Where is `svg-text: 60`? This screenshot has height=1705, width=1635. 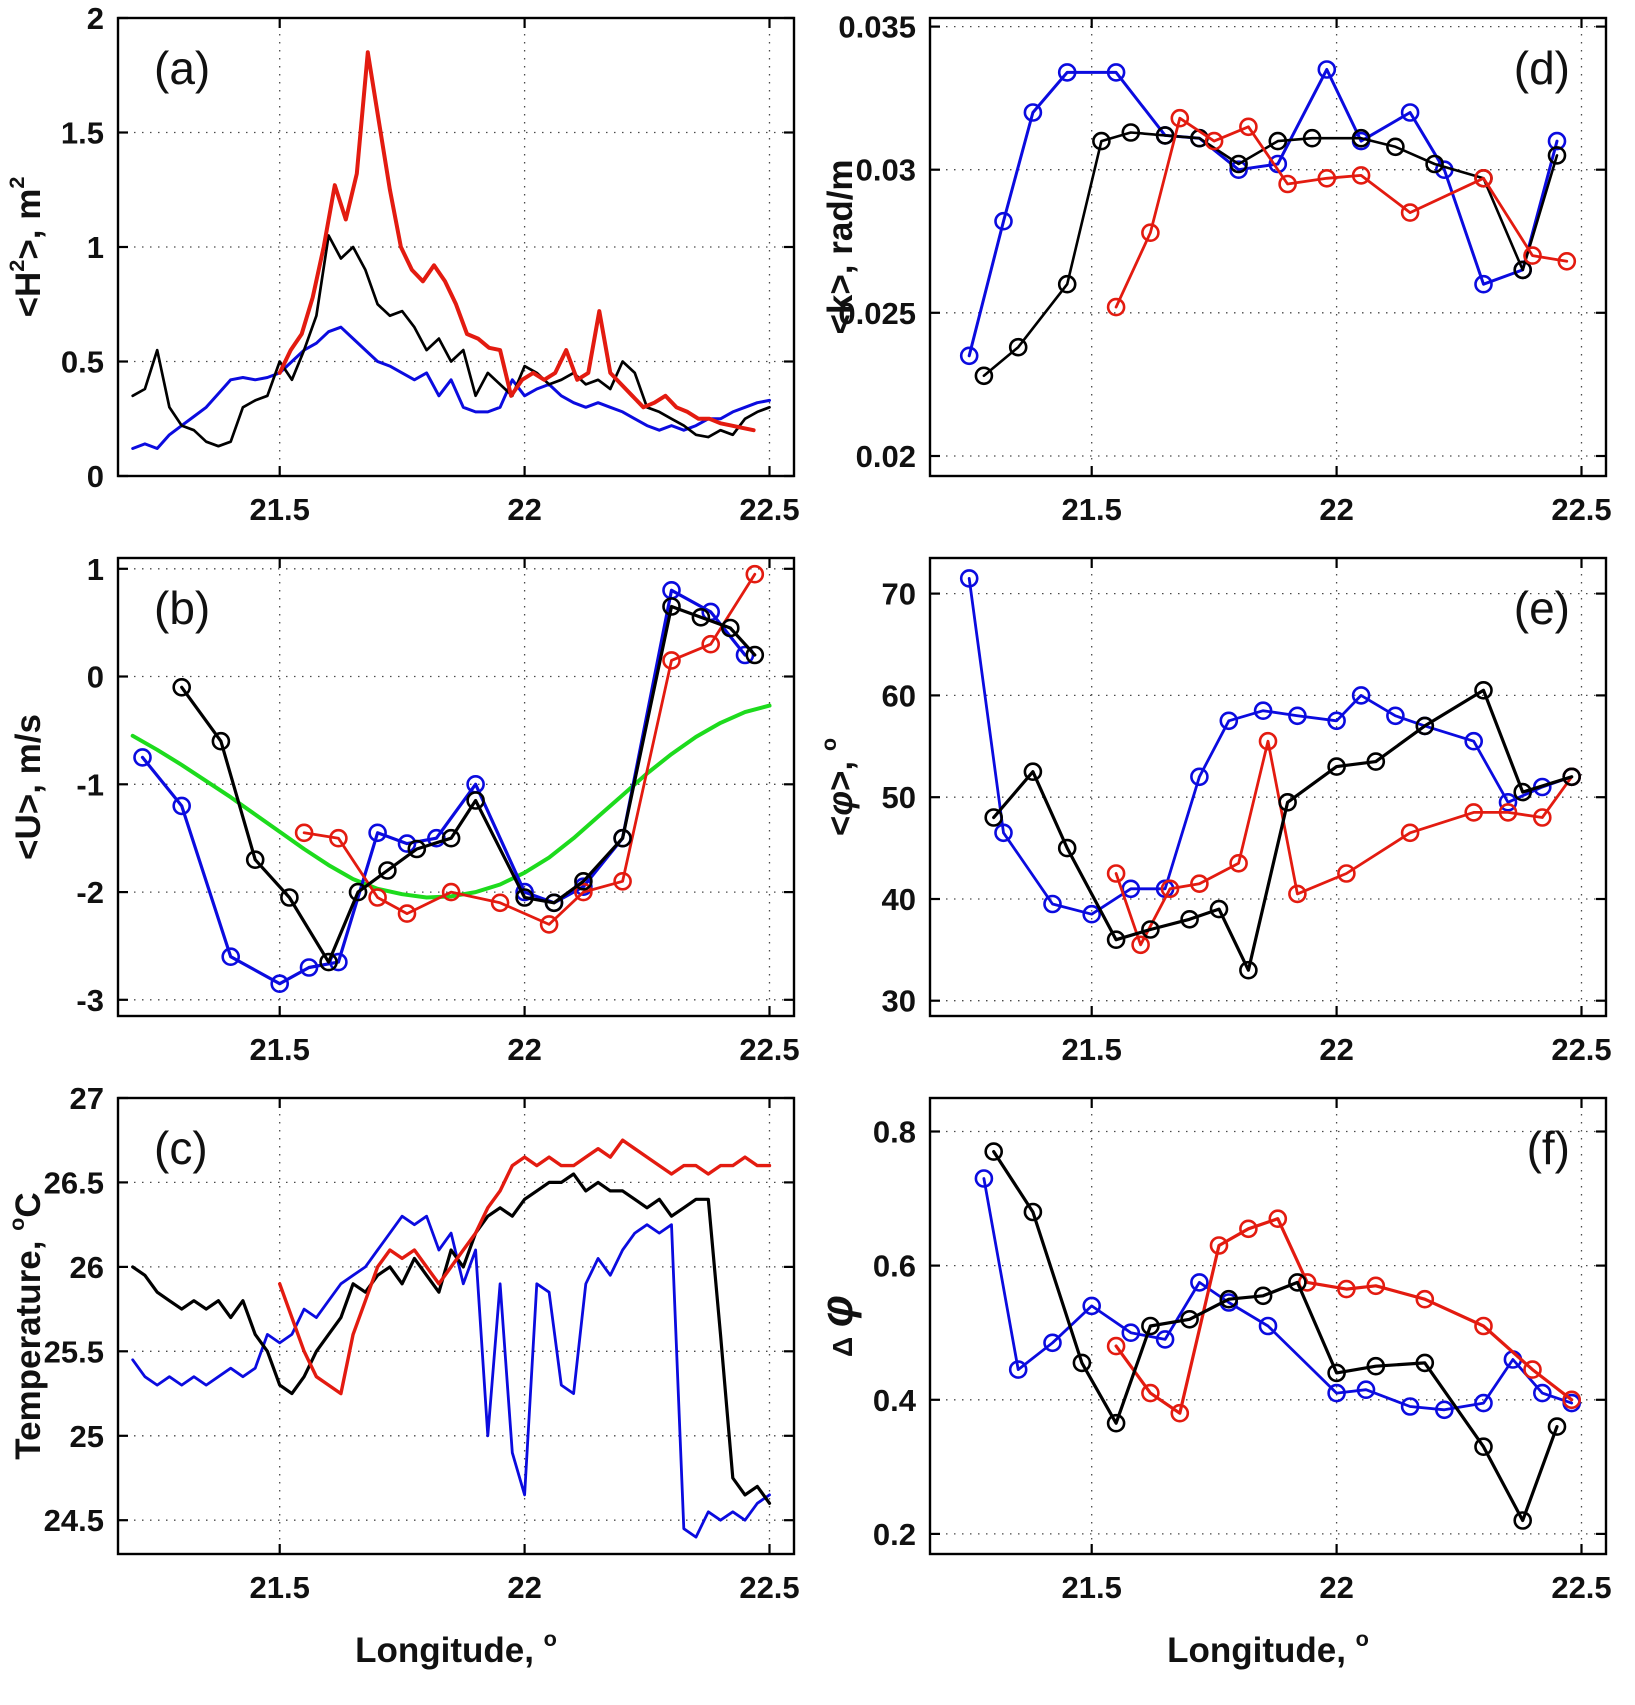
svg-text: 60 is located at coordinates (899, 695).